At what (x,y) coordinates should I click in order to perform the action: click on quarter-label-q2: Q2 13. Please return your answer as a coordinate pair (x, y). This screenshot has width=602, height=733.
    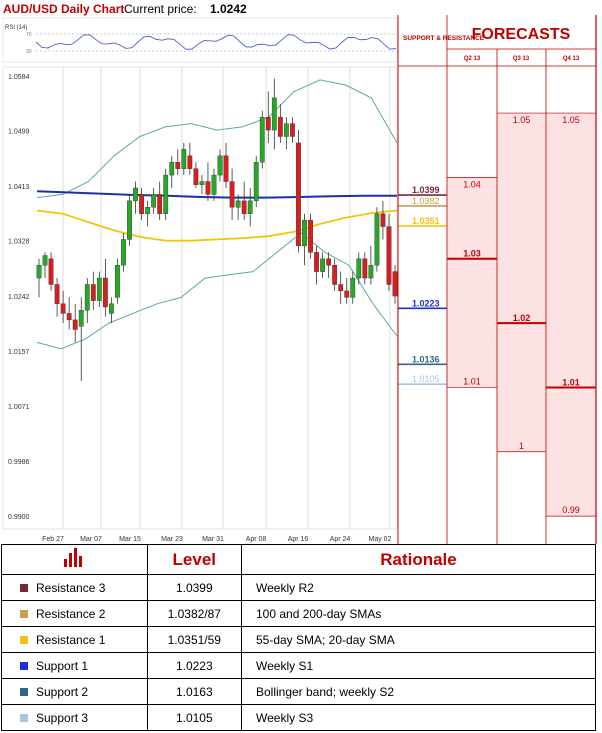
    Looking at the image, I should click on (472, 59).